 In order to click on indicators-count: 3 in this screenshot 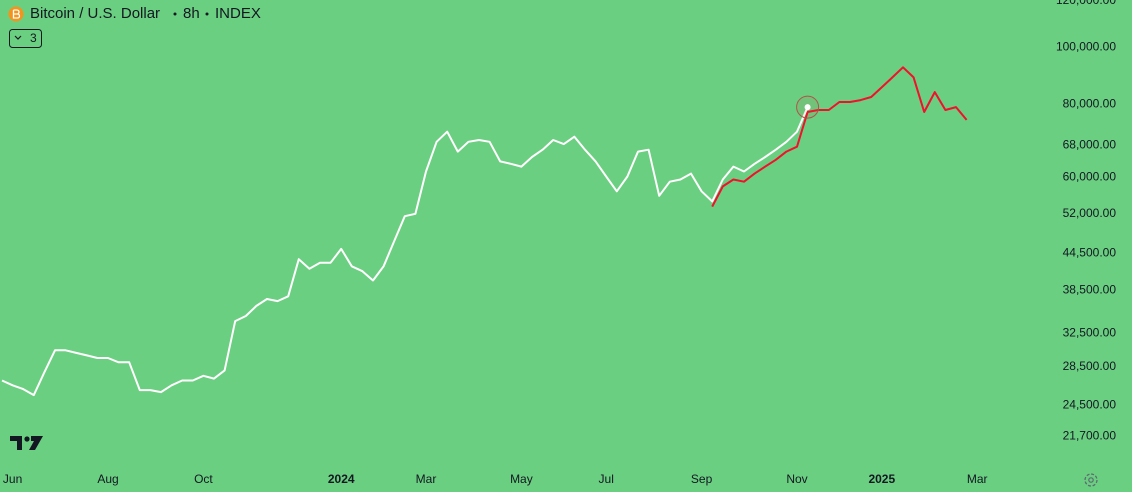, I will do `click(33, 38)`.